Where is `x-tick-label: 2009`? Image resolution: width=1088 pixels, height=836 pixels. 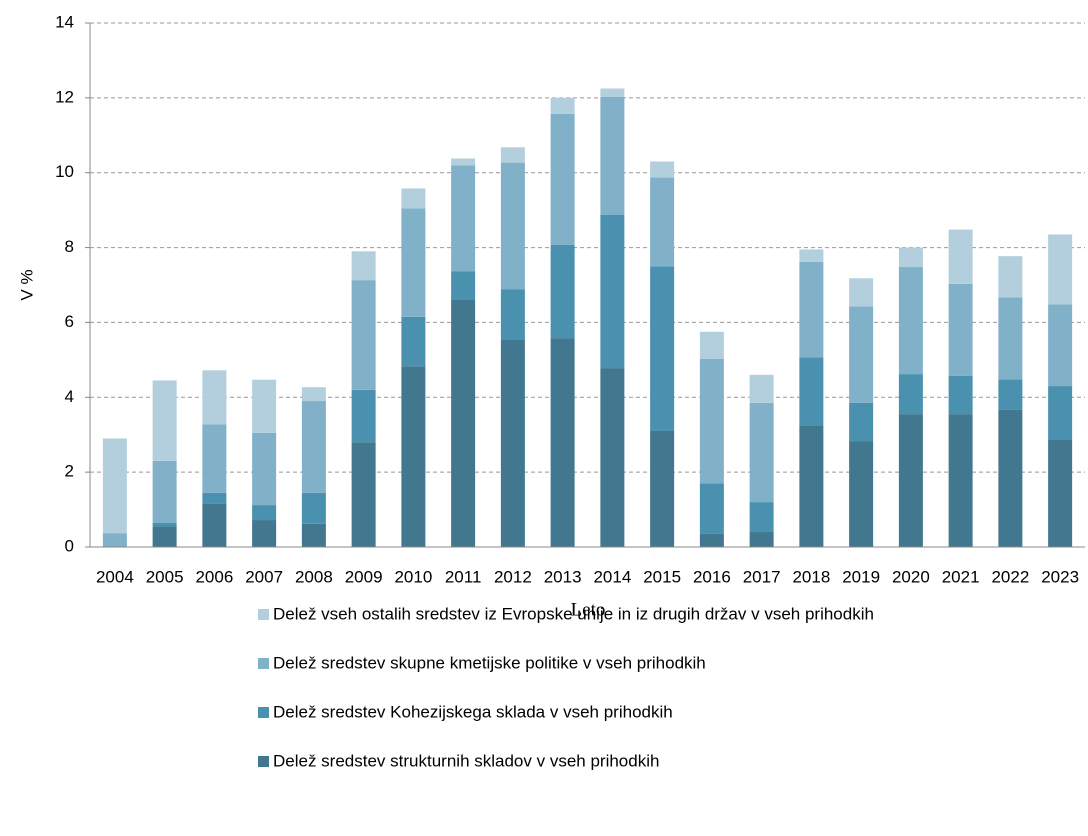 x-tick-label: 2009 is located at coordinates (364, 576).